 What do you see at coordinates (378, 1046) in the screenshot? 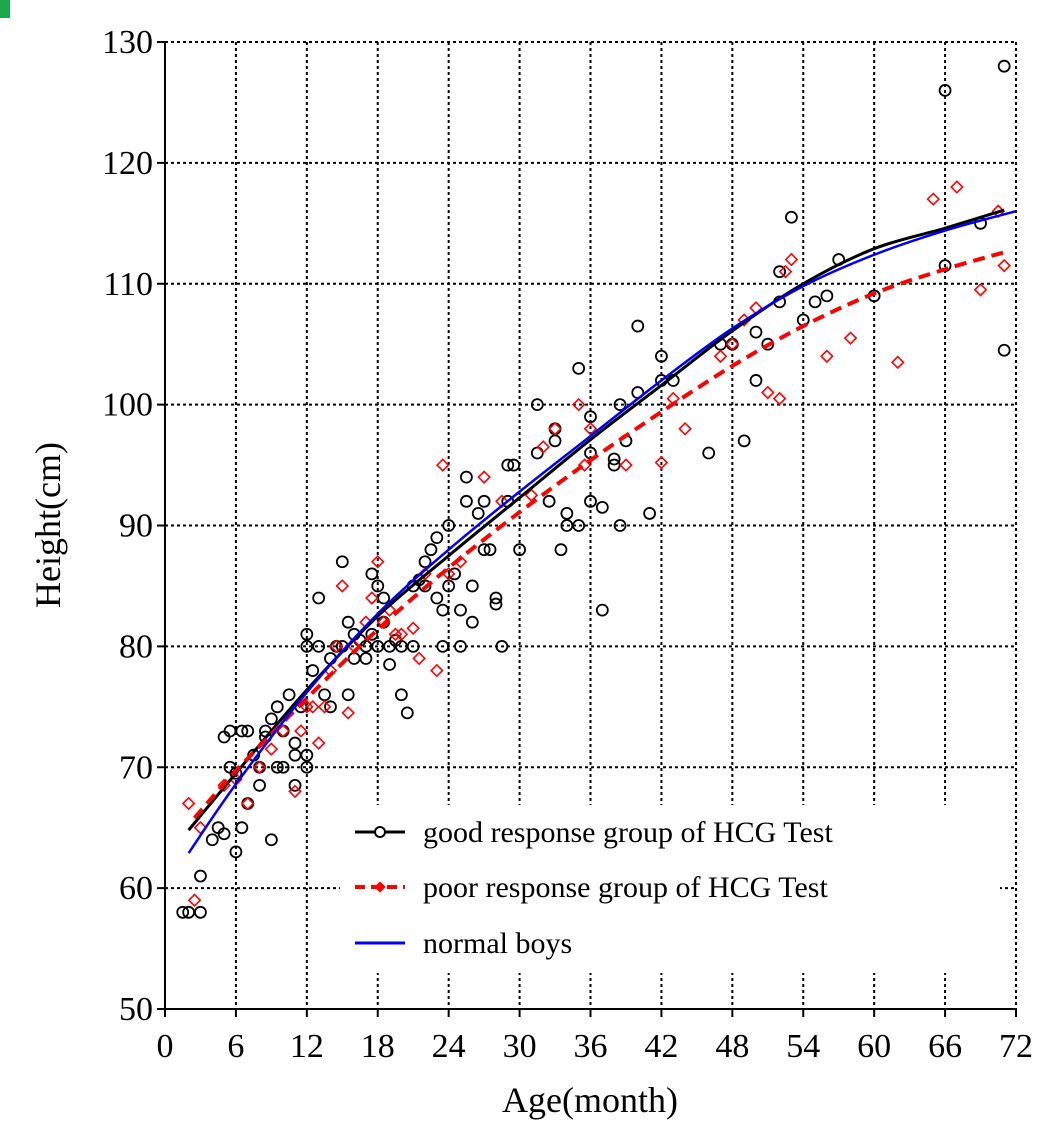
I see `x-tick-label: 18` at bounding box center [378, 1046].